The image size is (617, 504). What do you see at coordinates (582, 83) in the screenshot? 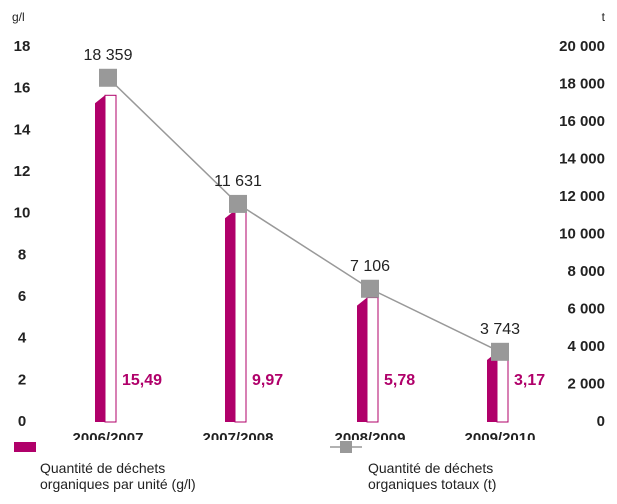
I see `y2-tick-label: 18 000` at bounding box center [582, 83].